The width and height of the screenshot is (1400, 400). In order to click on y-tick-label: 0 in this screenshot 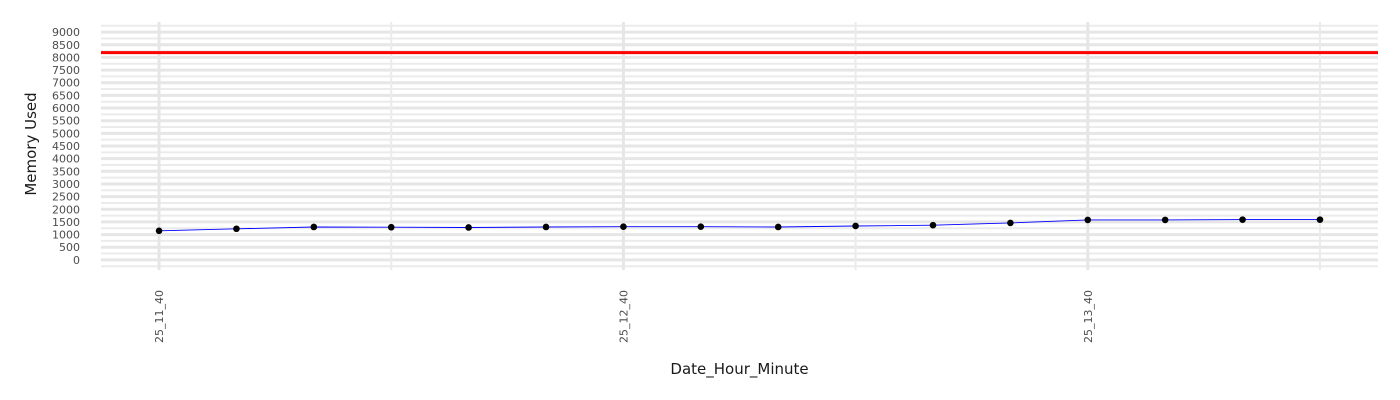, I will do `click(76, 260)`.